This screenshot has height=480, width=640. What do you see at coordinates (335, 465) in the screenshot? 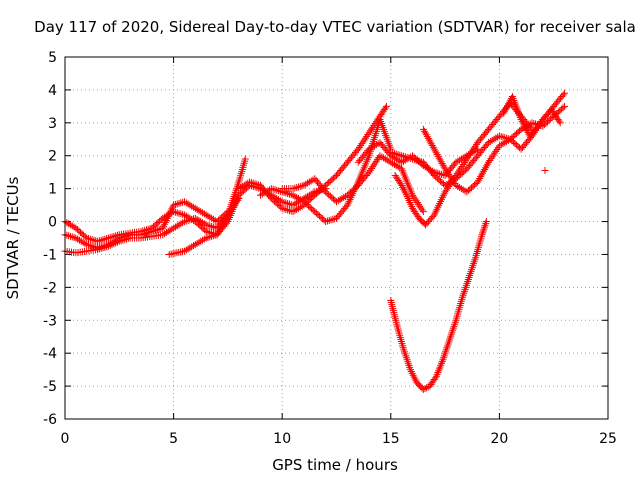
I see `x-axis-title: GPS time / hours` at bounding box center [335, 465].